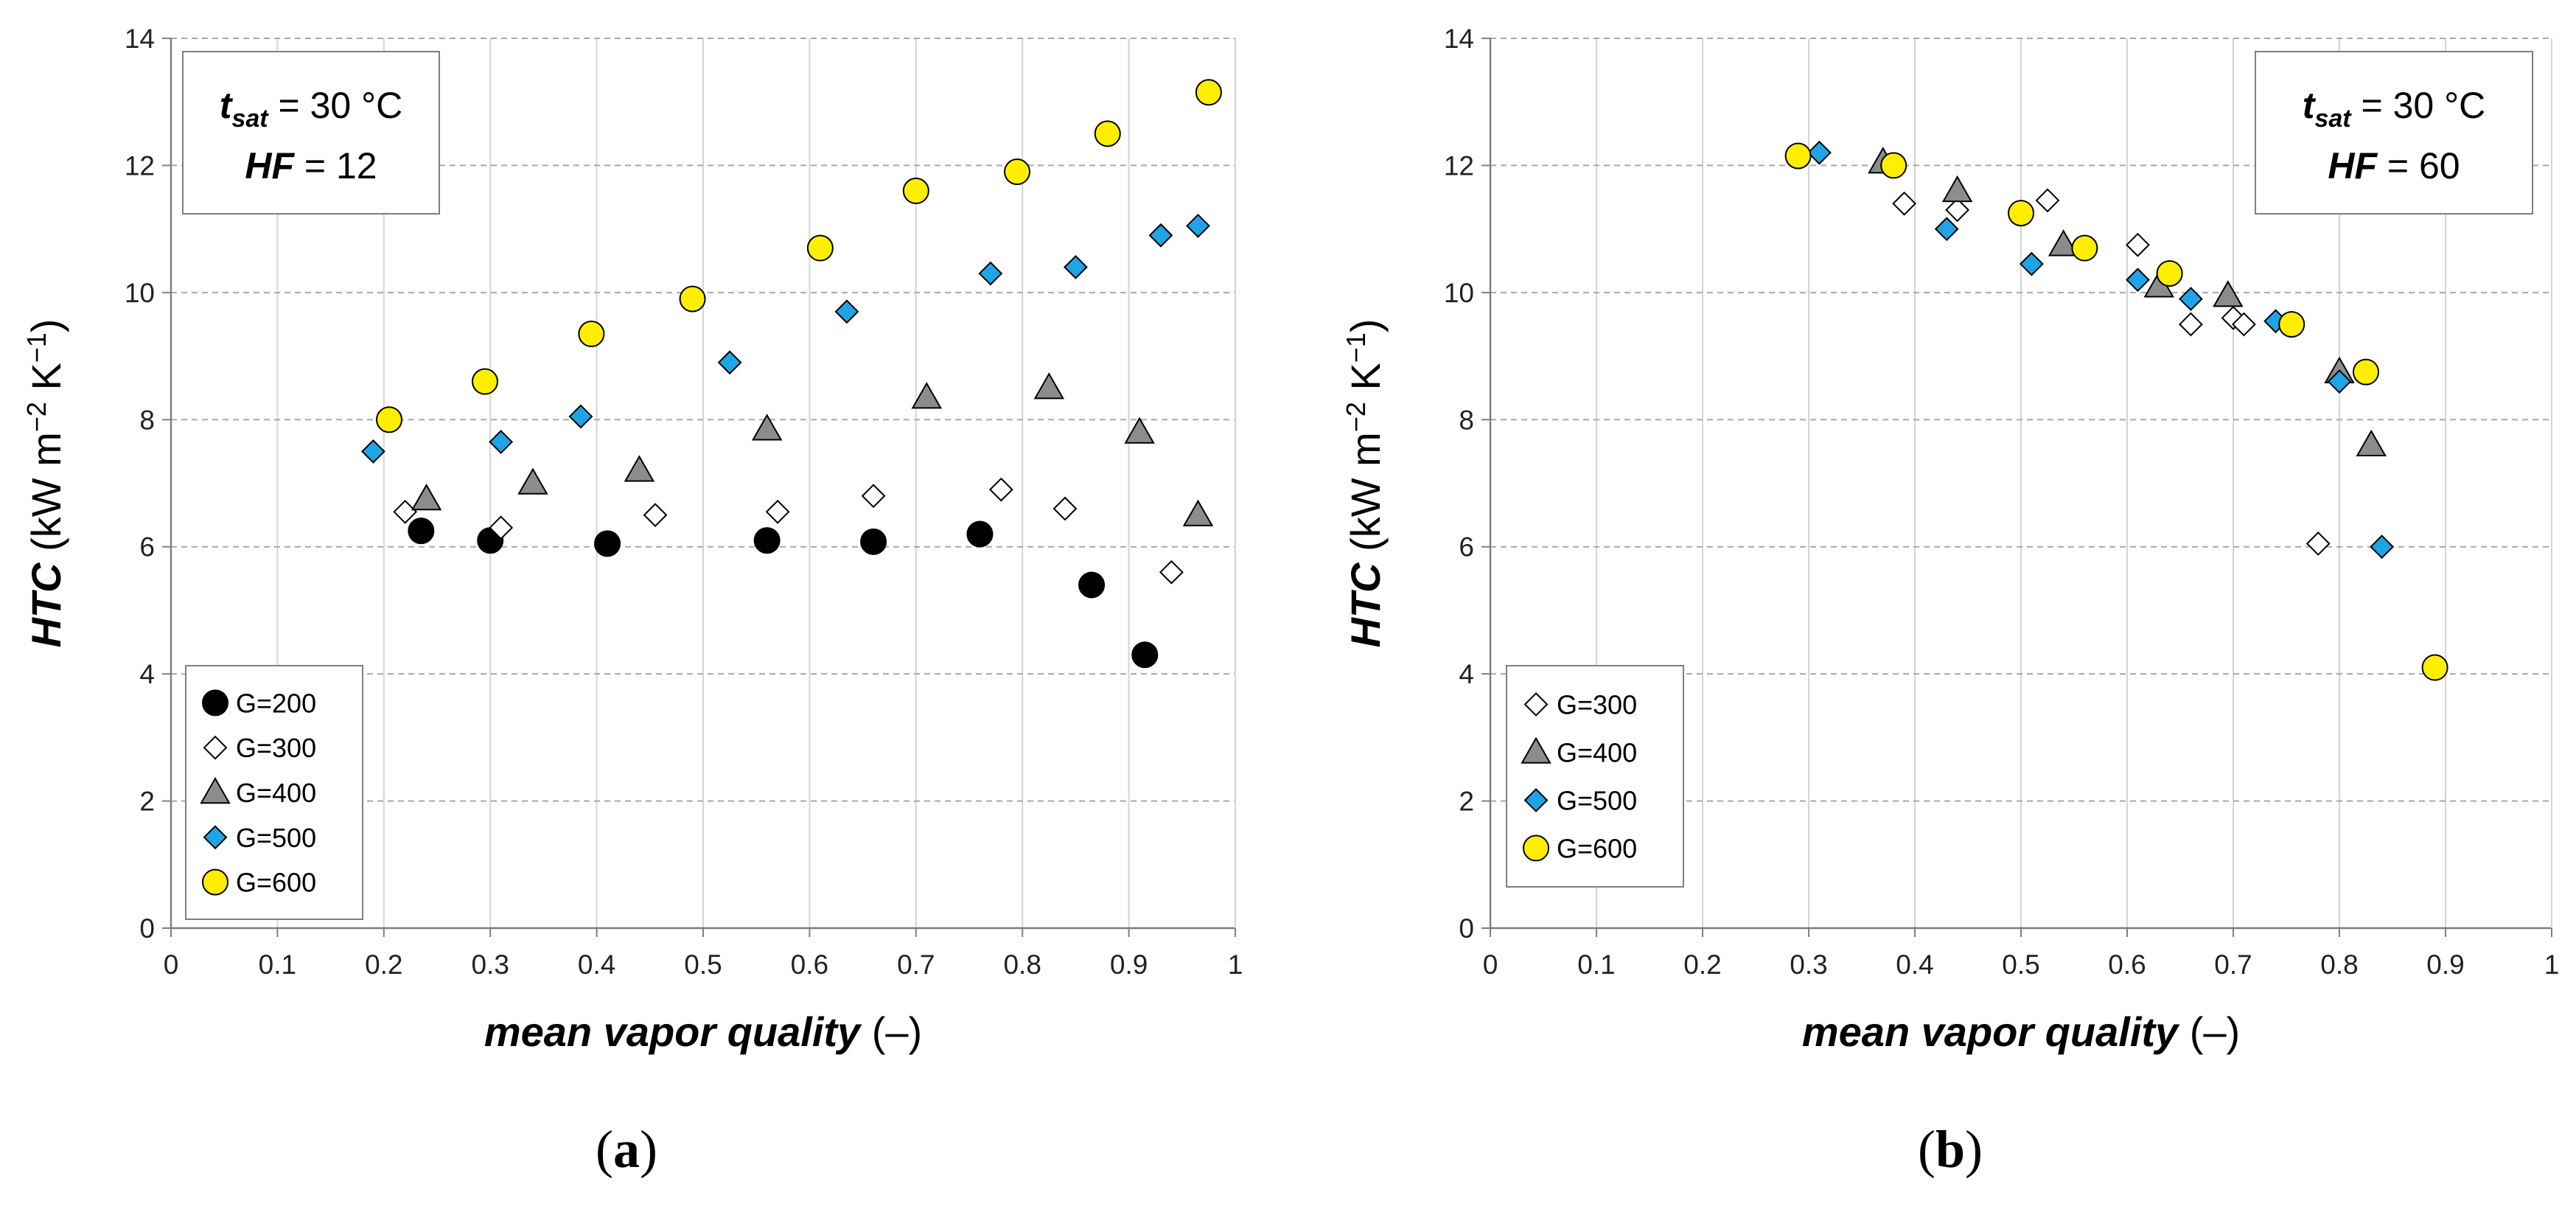 The width and height of the screenshot is (2576, 1209). I want to click on panel-a-legend-marker-g200, so click(215, 703).